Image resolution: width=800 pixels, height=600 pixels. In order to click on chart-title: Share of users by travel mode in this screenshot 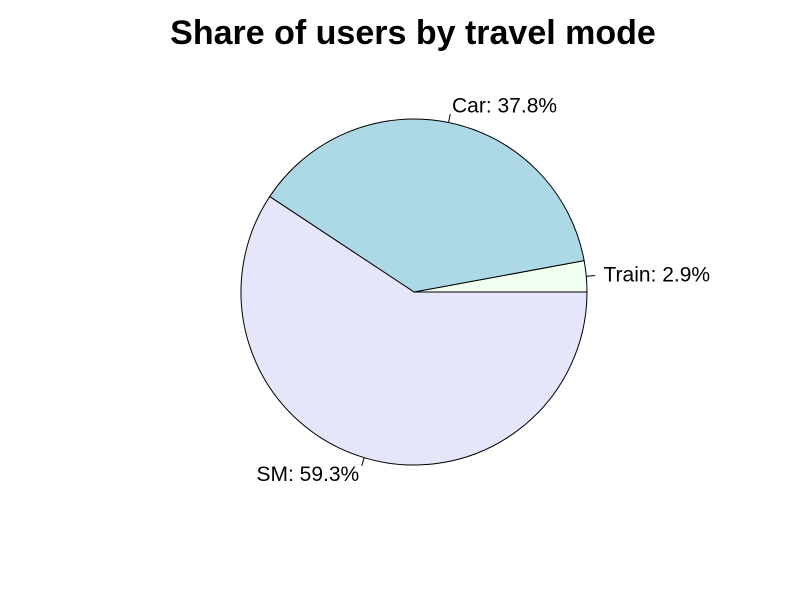, I will do `click(413, 33)`.